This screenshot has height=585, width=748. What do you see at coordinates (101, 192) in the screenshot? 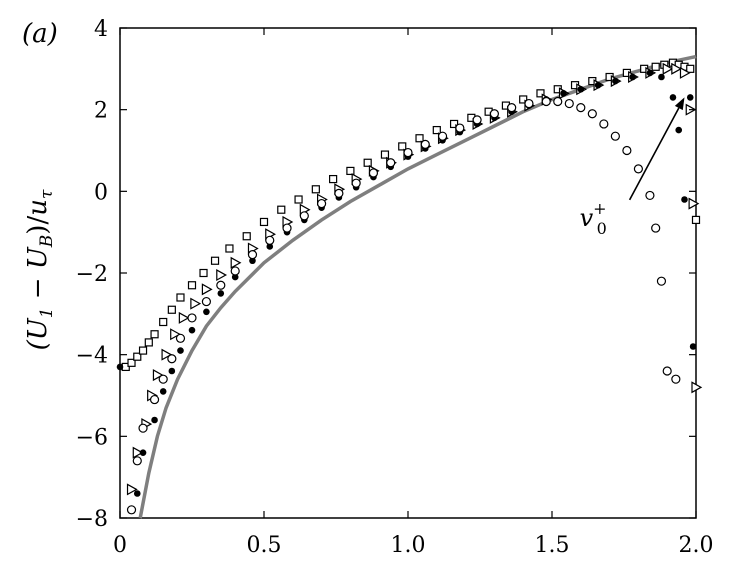
I see `y-tick-label: 0` at bounding box center [101, 192].